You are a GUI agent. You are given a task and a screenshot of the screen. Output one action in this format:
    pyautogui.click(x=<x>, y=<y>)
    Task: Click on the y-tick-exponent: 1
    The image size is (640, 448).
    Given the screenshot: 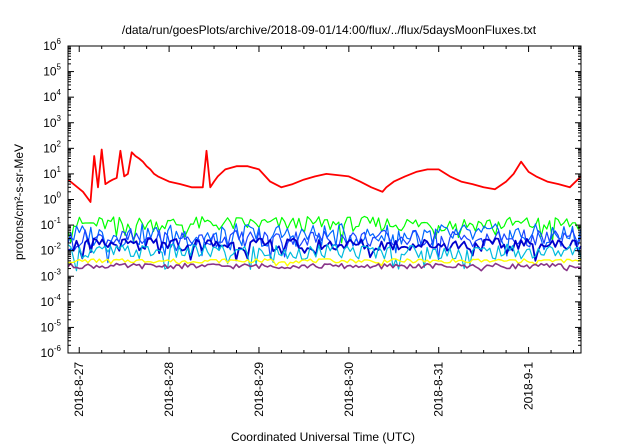 What is the action you would take?
    pyautogui.click(x=59, y=169)
    